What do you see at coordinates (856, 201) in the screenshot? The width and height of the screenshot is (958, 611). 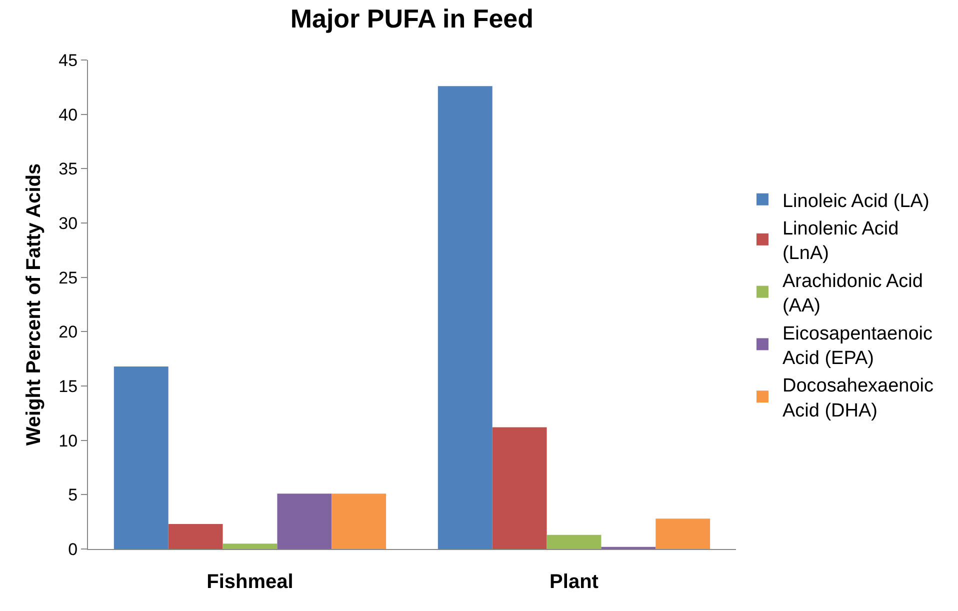 I see `legend-label: Linoleic Acid (LA)` at bounding box center [856, 201].